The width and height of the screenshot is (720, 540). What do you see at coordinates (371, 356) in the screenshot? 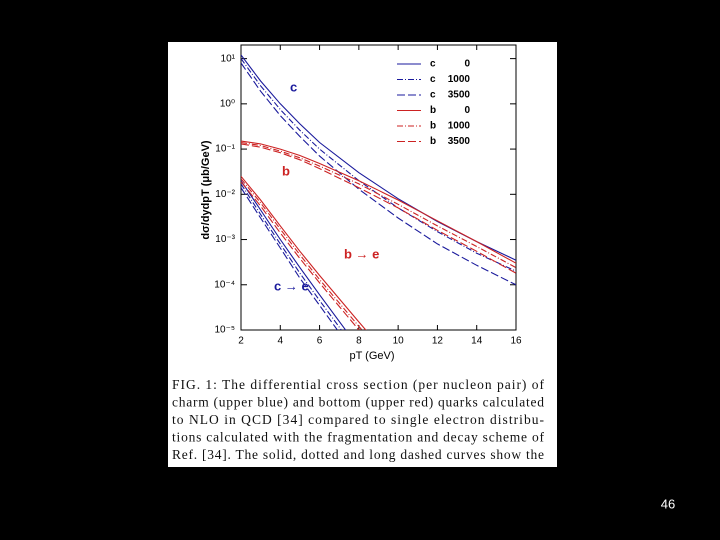
I see `x-axis-label: pT (GeV)` at bounding box center [371, 356].